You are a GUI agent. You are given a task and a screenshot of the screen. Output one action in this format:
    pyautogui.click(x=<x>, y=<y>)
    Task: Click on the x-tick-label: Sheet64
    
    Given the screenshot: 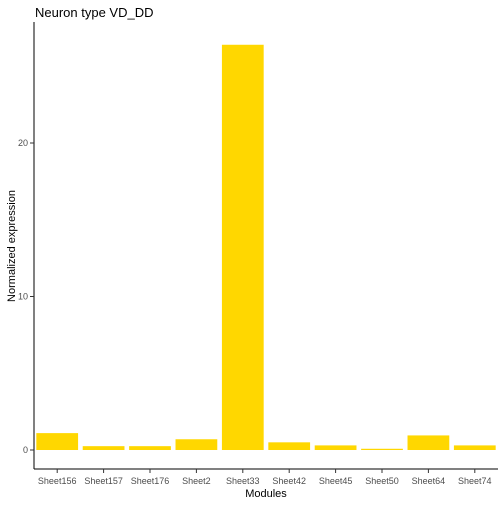 What is the action you would take?
    pyautogui.click(x=429, y=481)
    